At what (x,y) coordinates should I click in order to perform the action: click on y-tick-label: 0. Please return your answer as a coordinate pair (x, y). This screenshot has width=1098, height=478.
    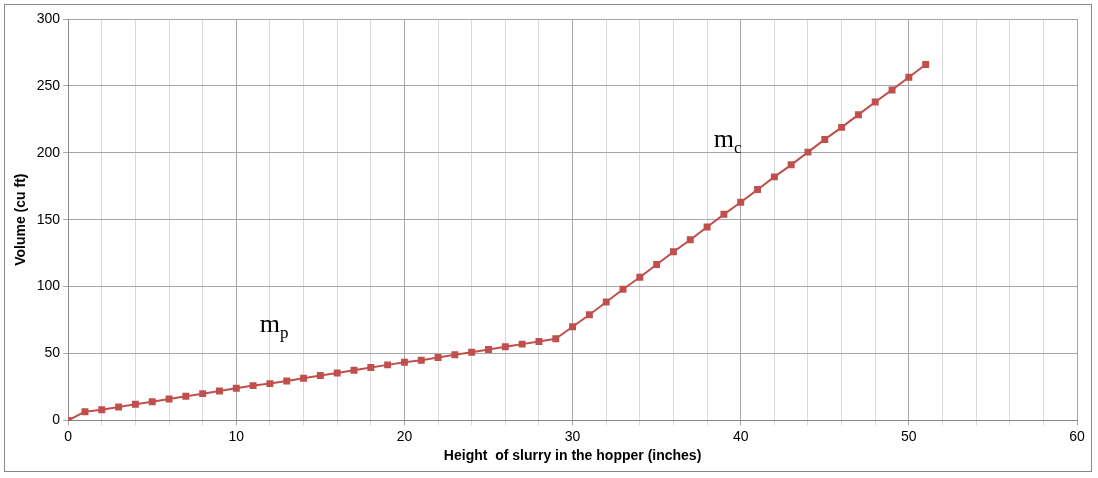
    Looking at the image, I should click on (56, 419).